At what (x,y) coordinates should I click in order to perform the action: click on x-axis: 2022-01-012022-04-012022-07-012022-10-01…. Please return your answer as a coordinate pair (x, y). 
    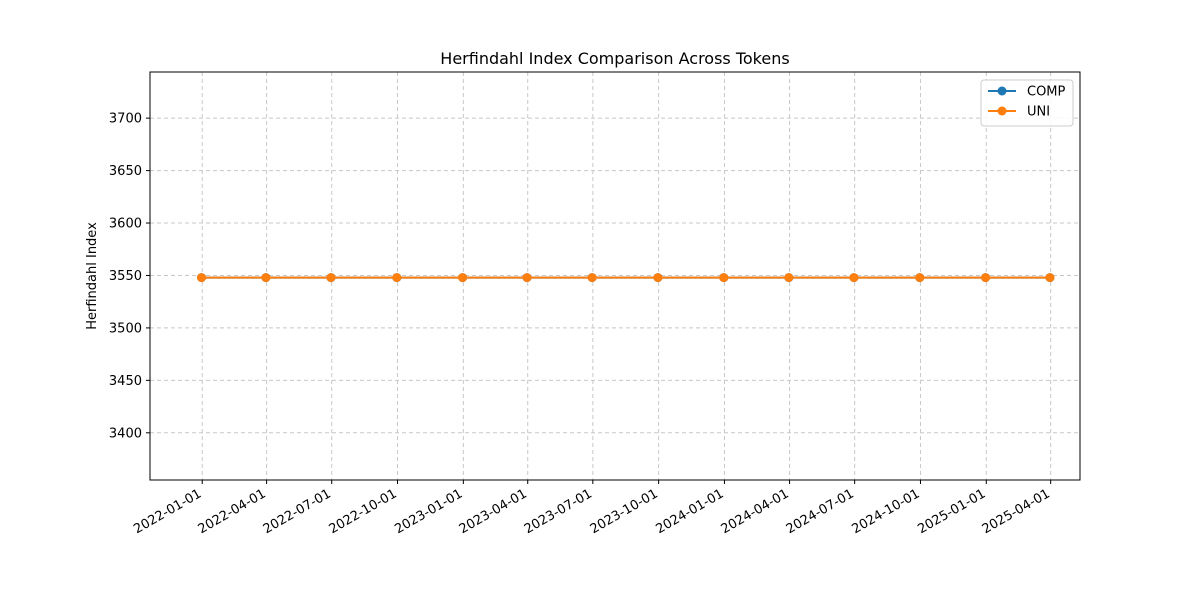
    Looking at the image, I should click on (592, 508).